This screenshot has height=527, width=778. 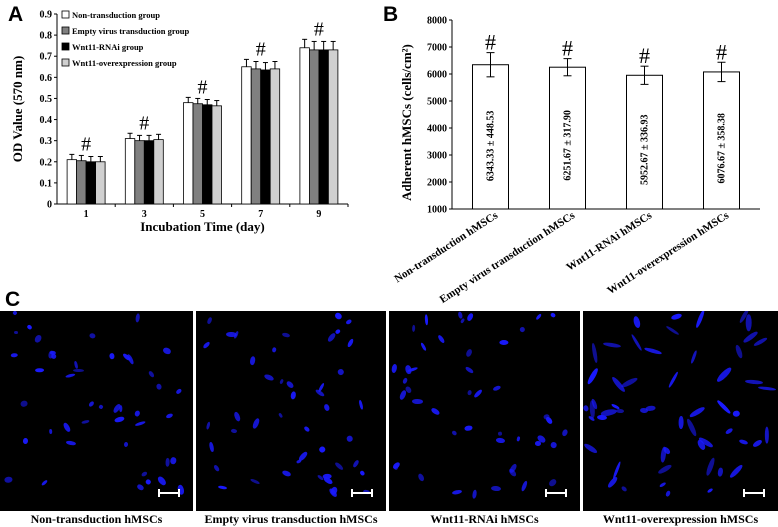 What do you see at coordinates (645, 149) in the screenshot?
I see `bar-value-label: 5952.67 ± 336.93` at bounding box center [645, 149].